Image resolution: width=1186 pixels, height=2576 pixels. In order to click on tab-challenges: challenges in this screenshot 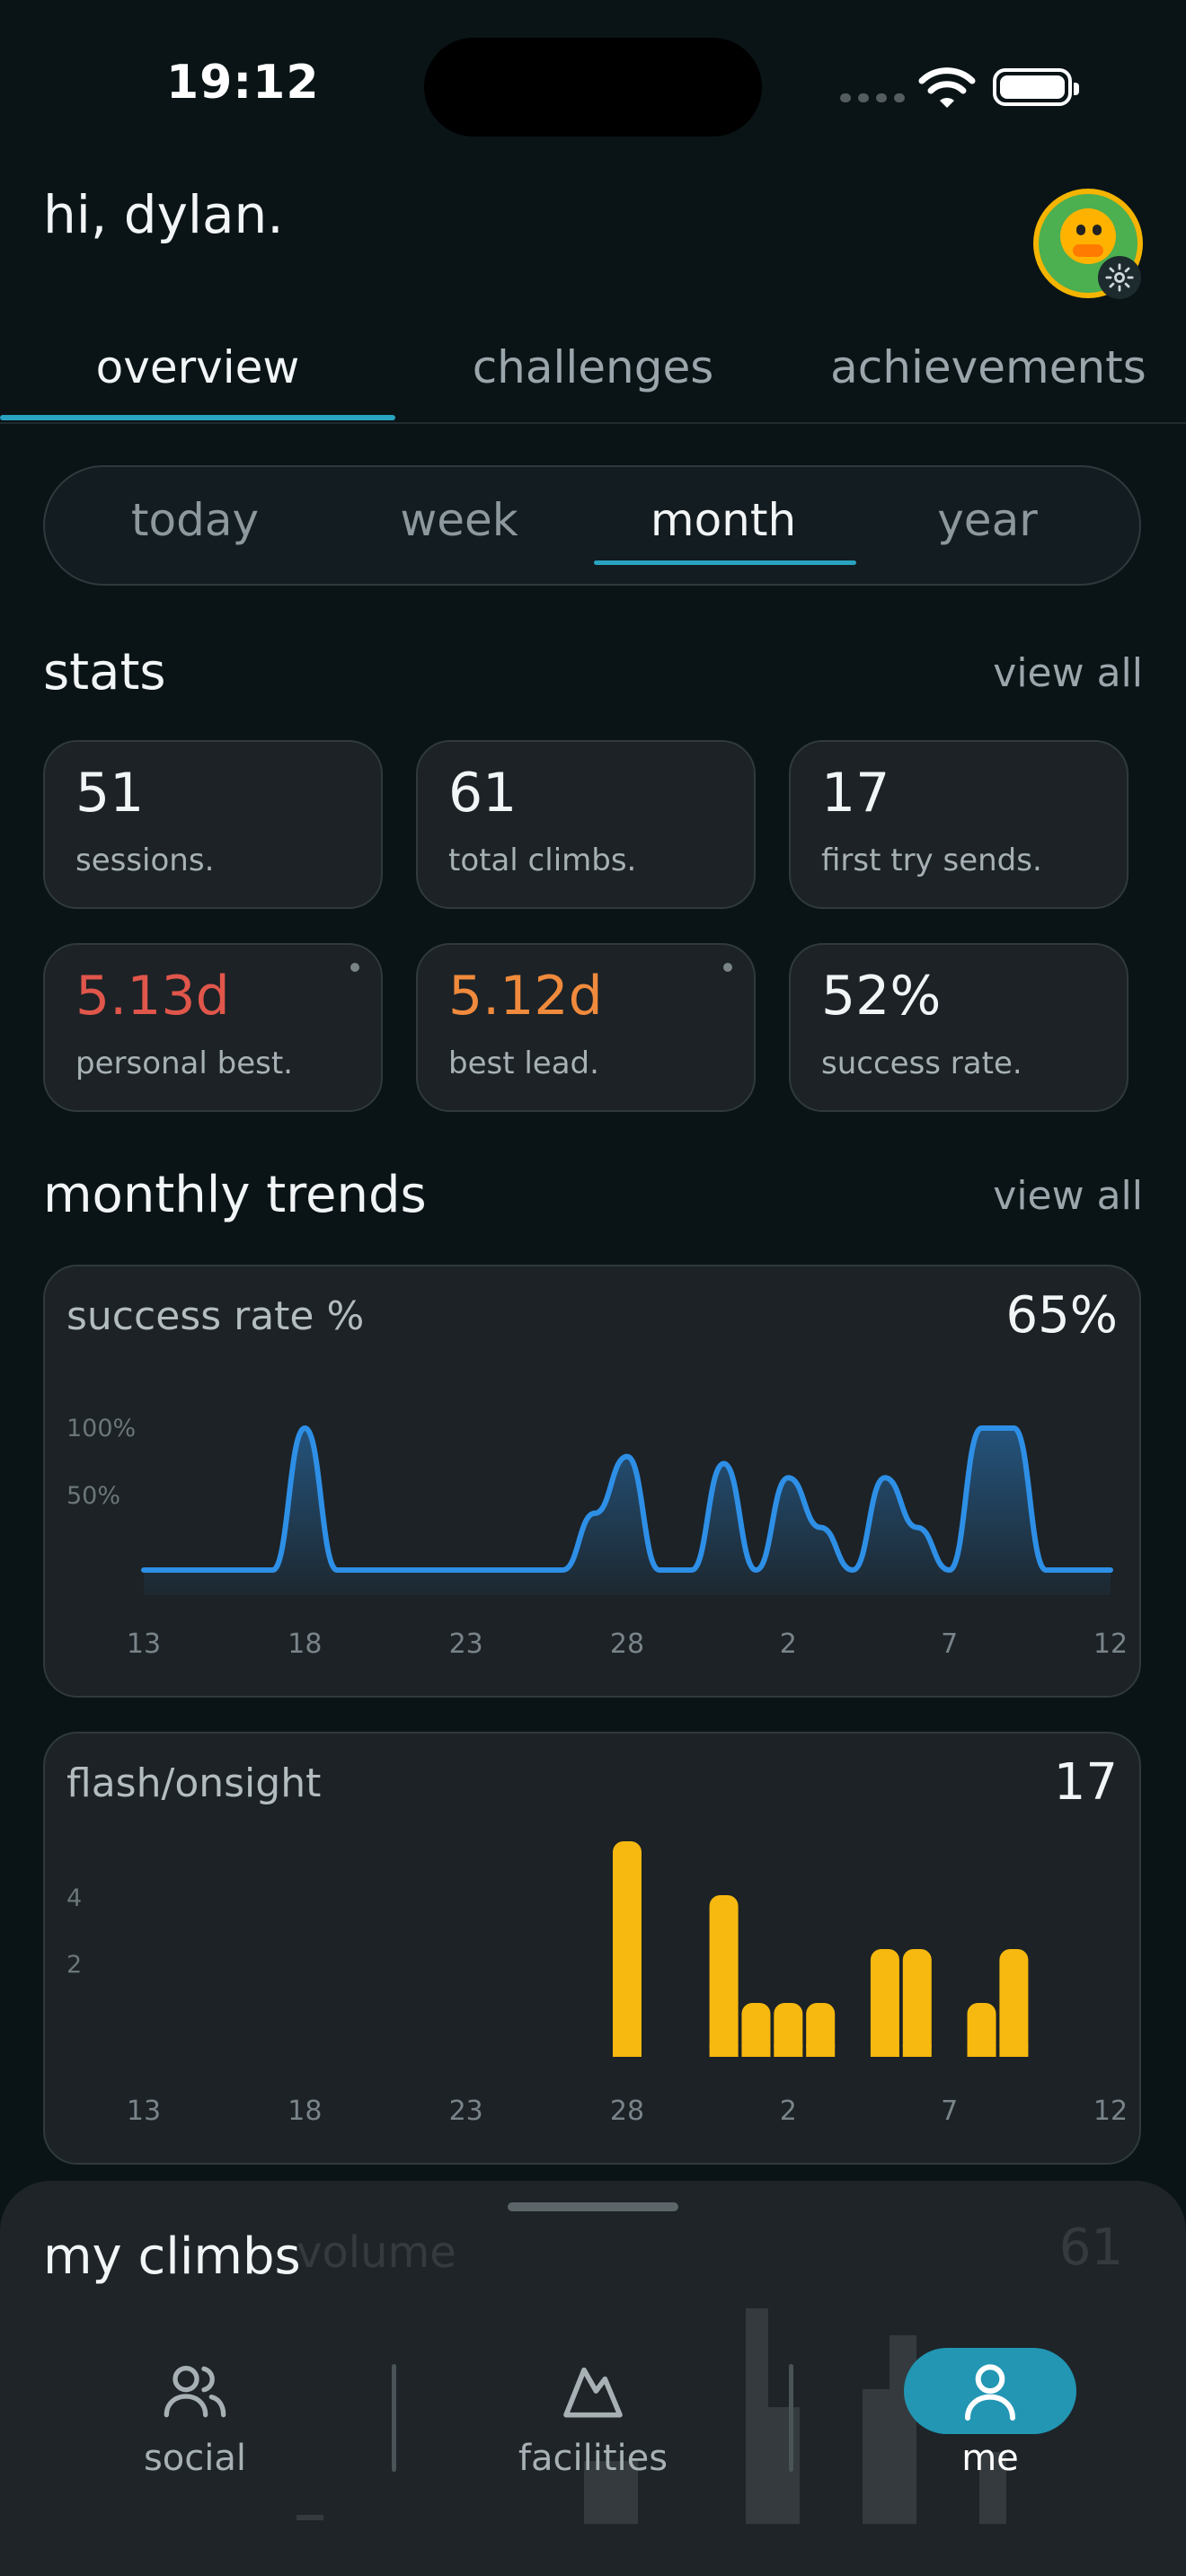, I will do `click(593, 367)`.